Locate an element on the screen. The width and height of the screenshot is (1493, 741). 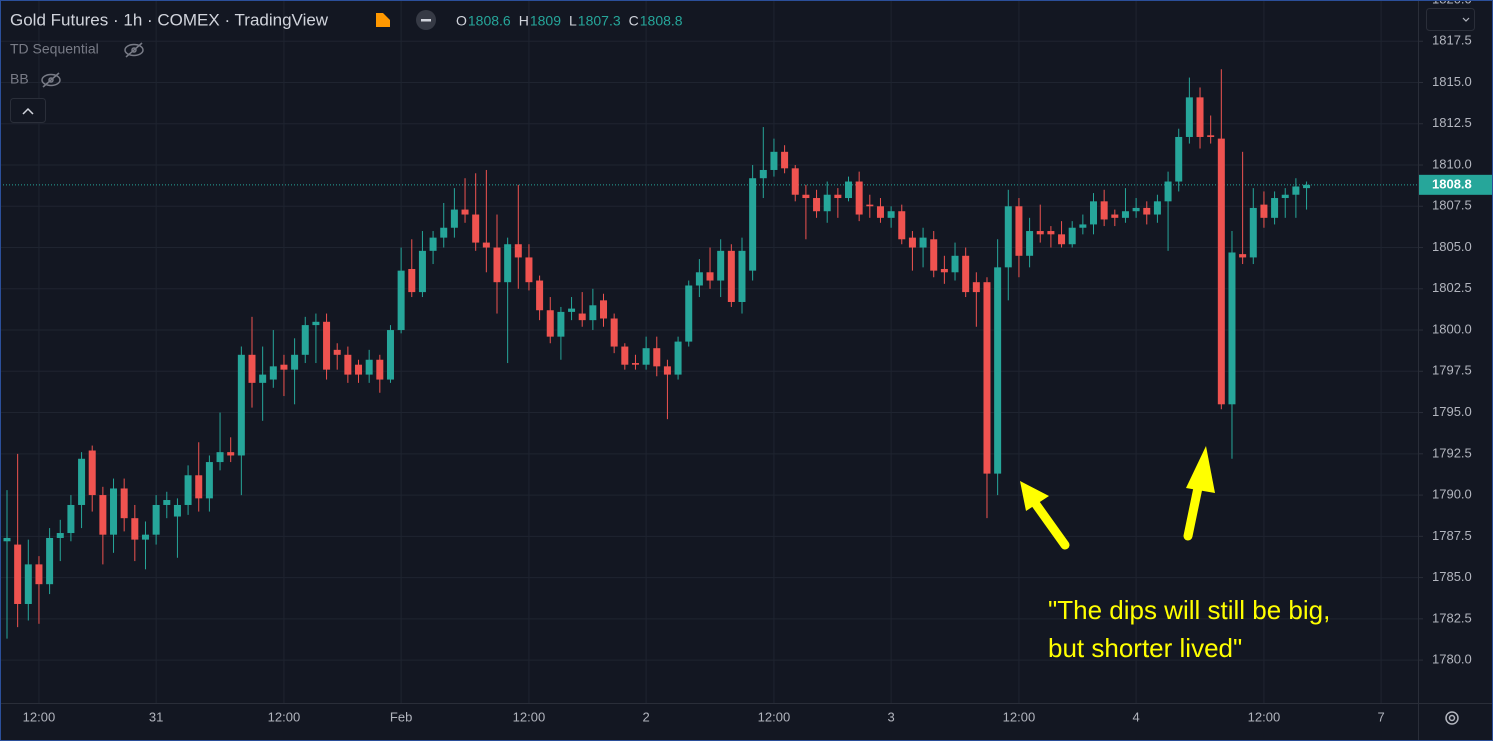
indicator-name: BB is located at coordinates (19, 79).